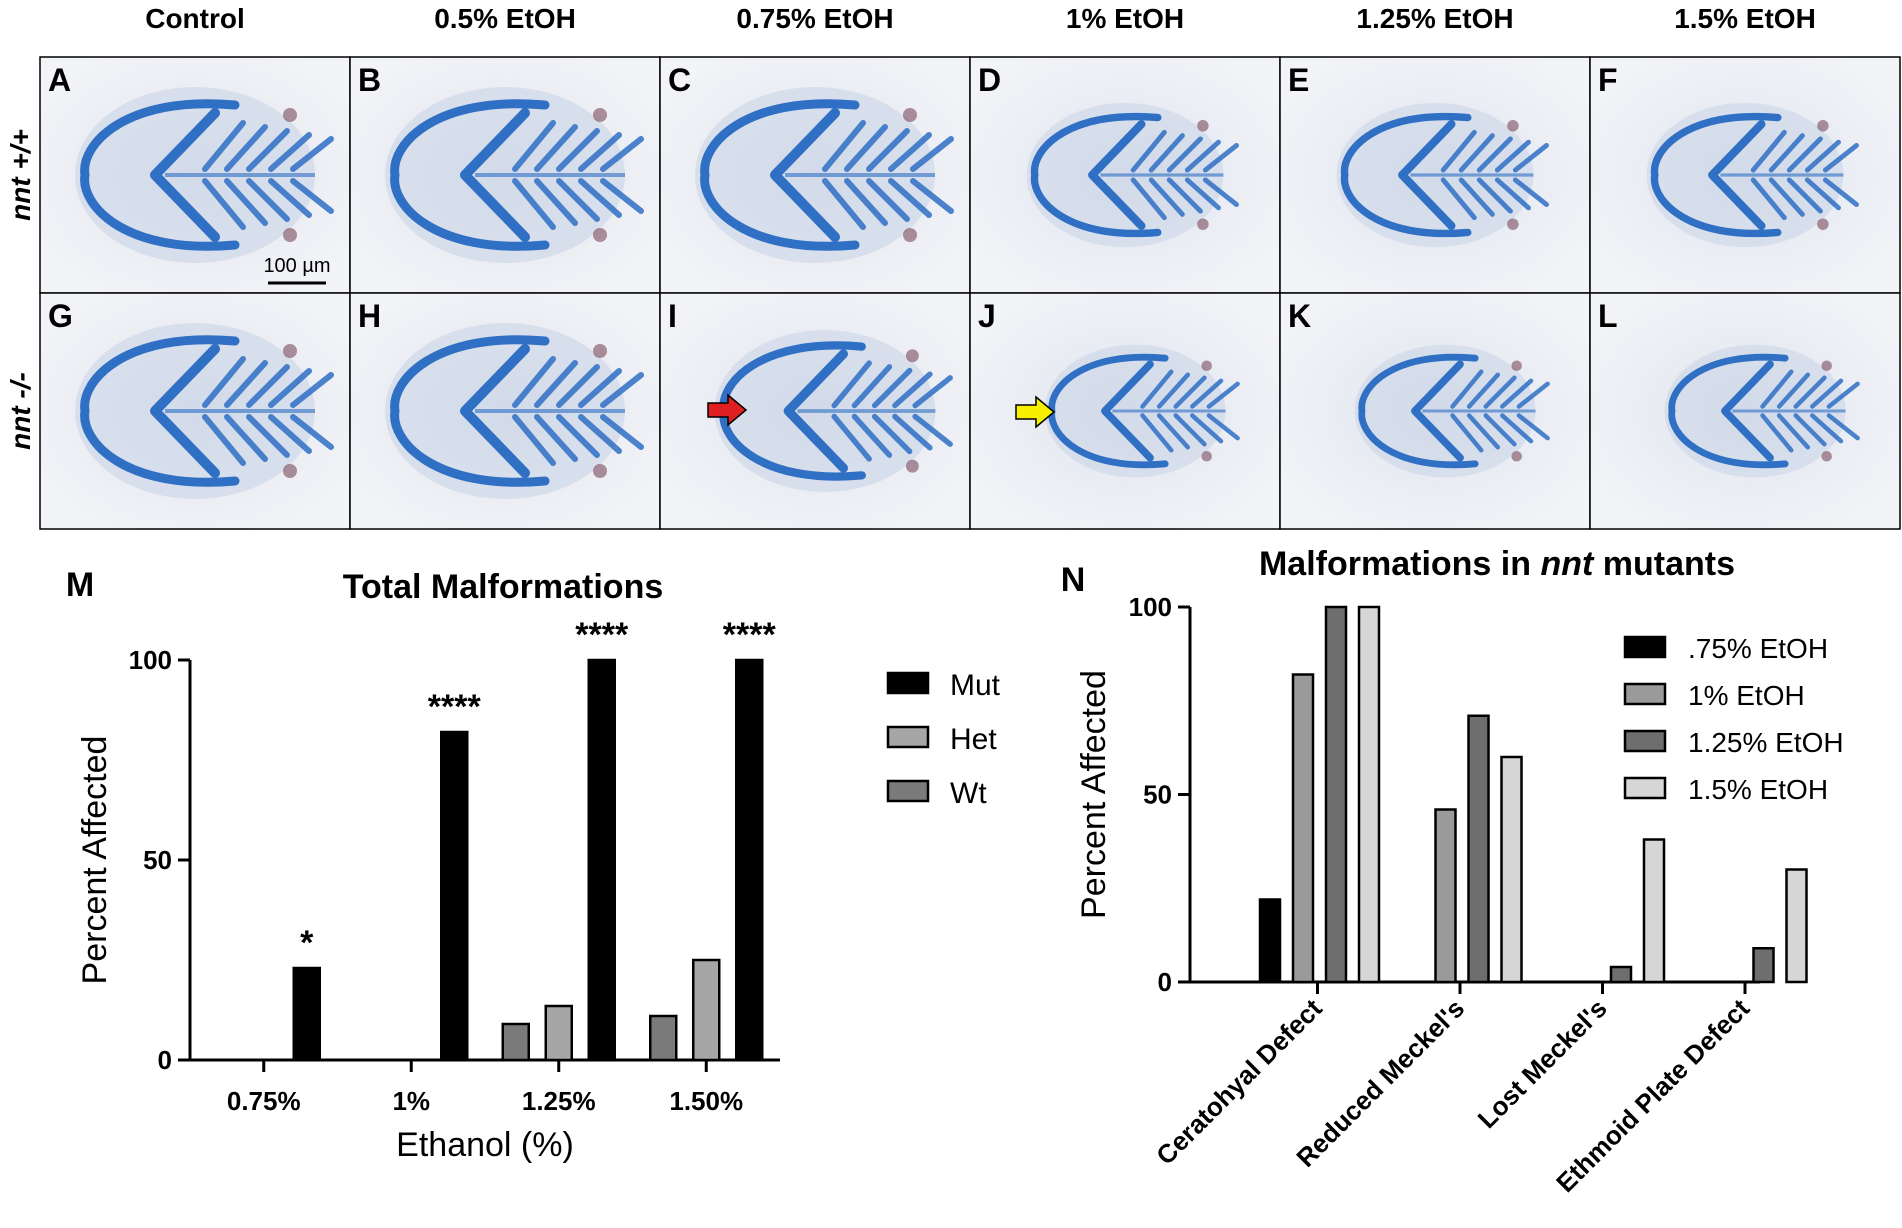  Describe the element at coordinates (150, 660) in the screenshot. I see `y-tick-label: 100` at that location.